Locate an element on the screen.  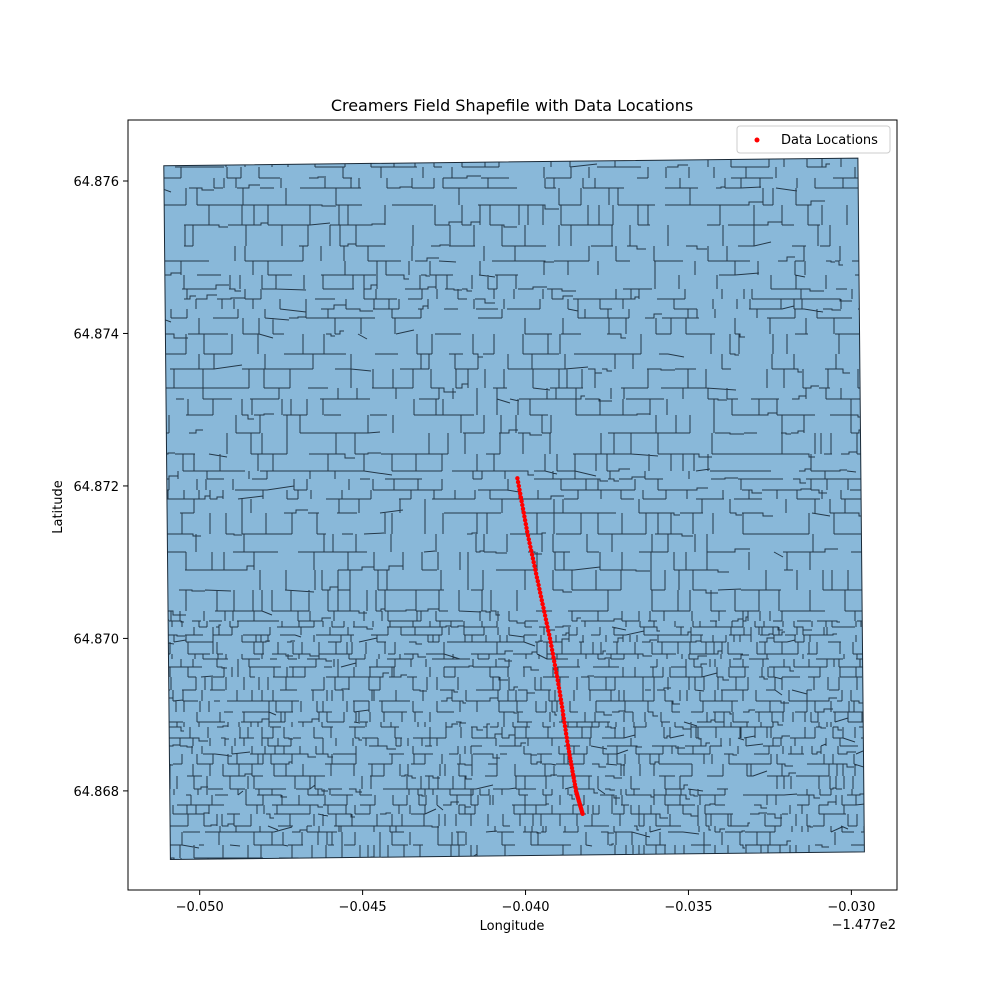
x-tick-label: −0.030 is located at coordinates (851, 907).